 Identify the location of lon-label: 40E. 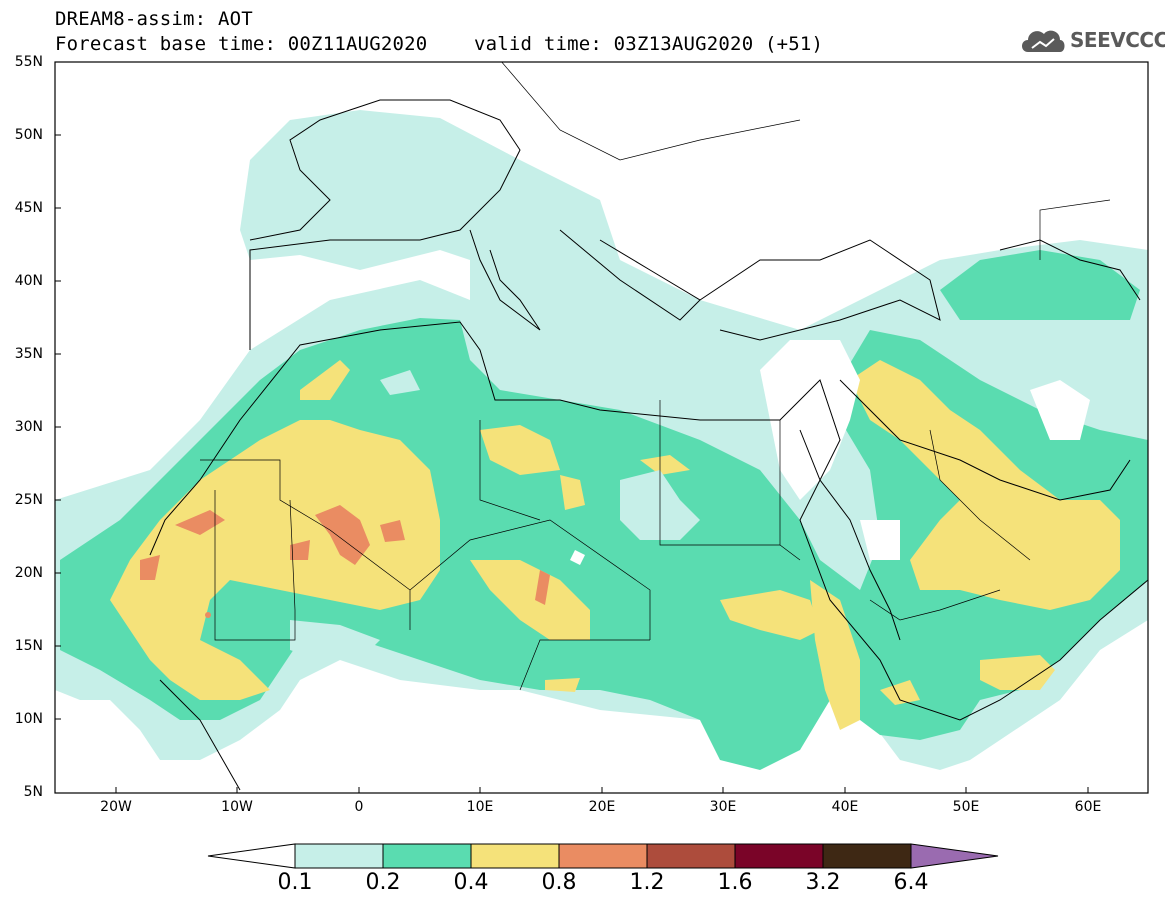
(845, 807).